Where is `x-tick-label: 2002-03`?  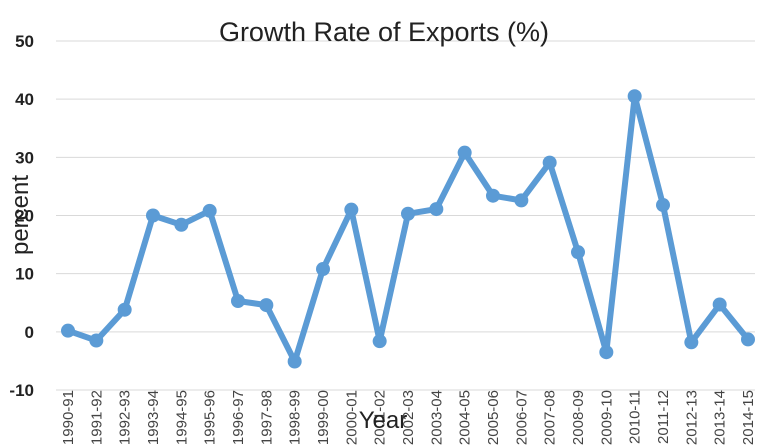 x-tick-label: 2002-03 is located at coordinates (408, 417).